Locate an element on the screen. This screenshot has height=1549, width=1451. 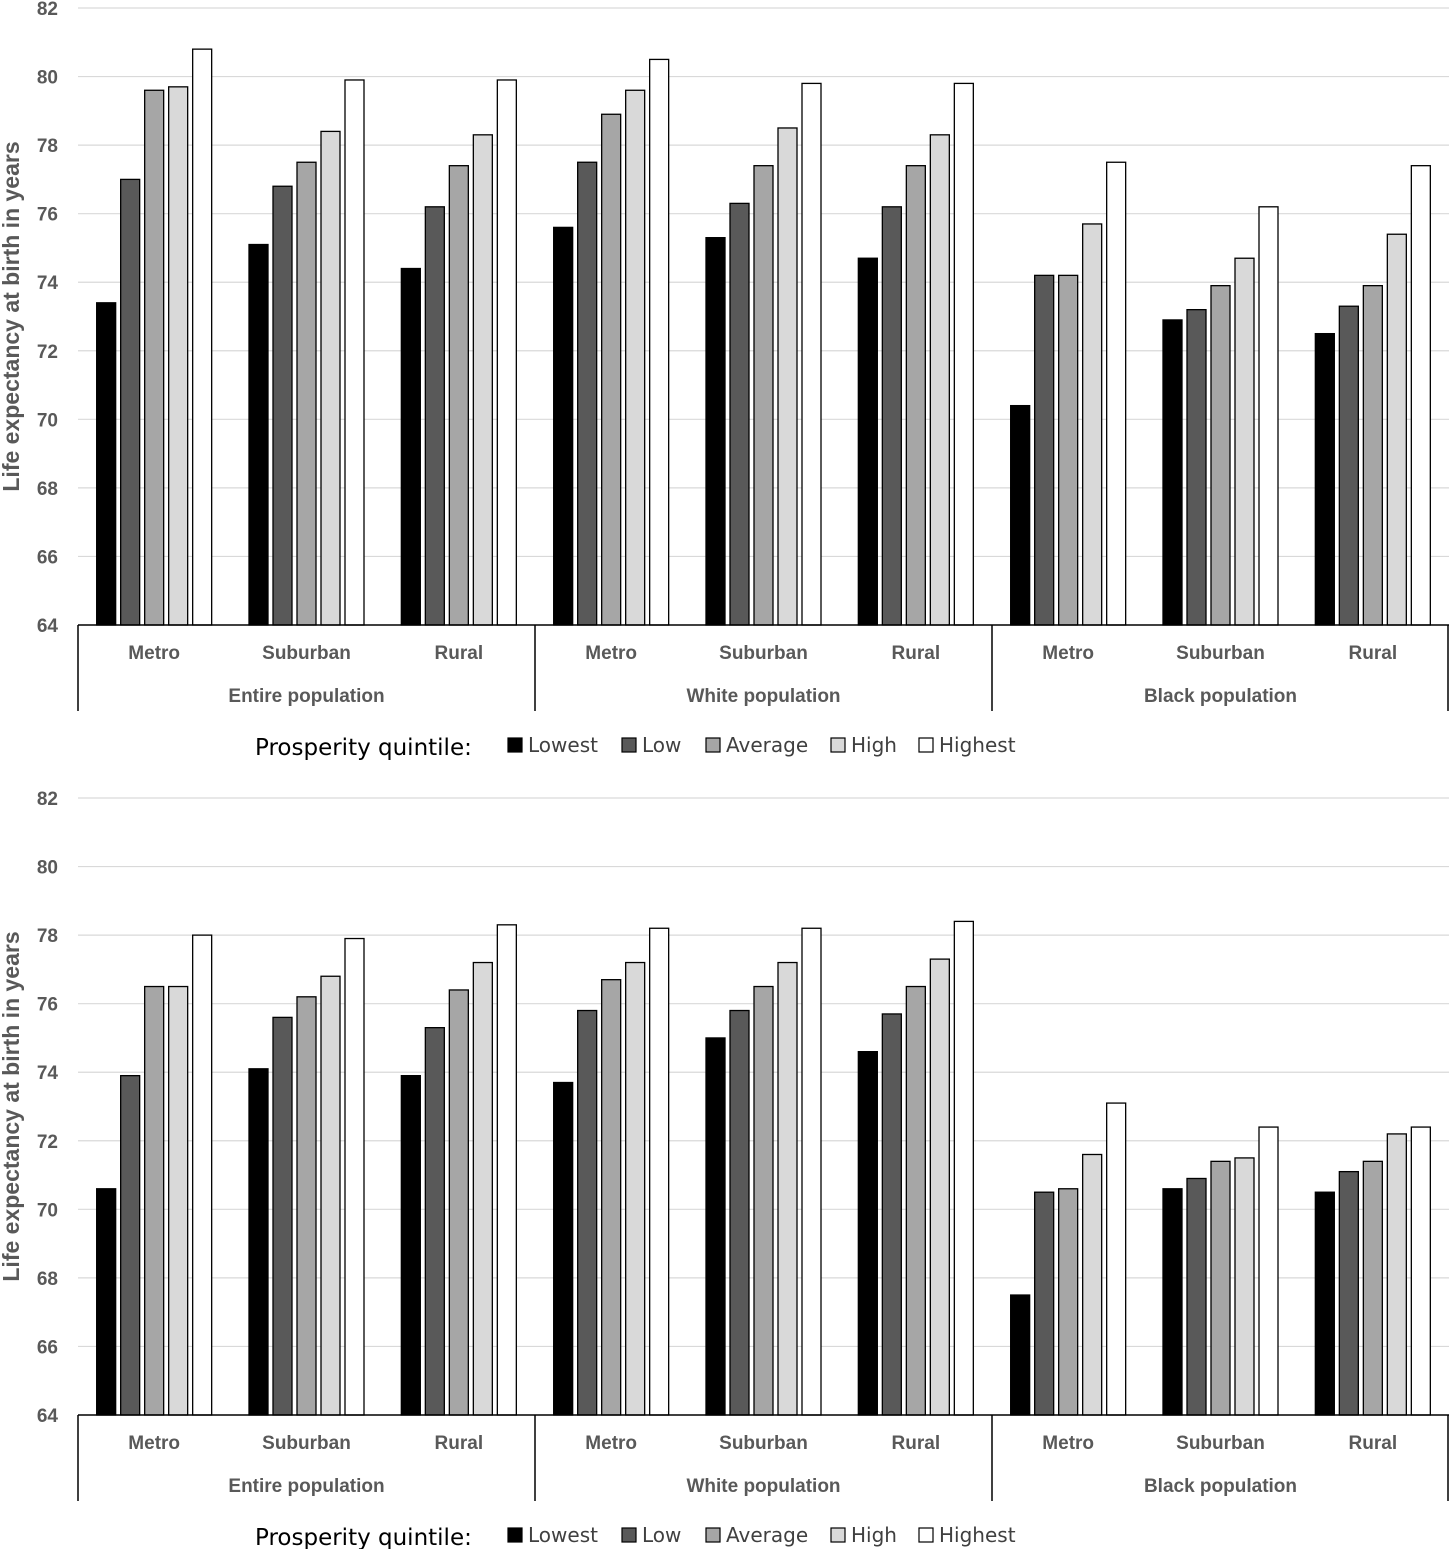
legend-swatch-low is located at coordinates (629, 1535).